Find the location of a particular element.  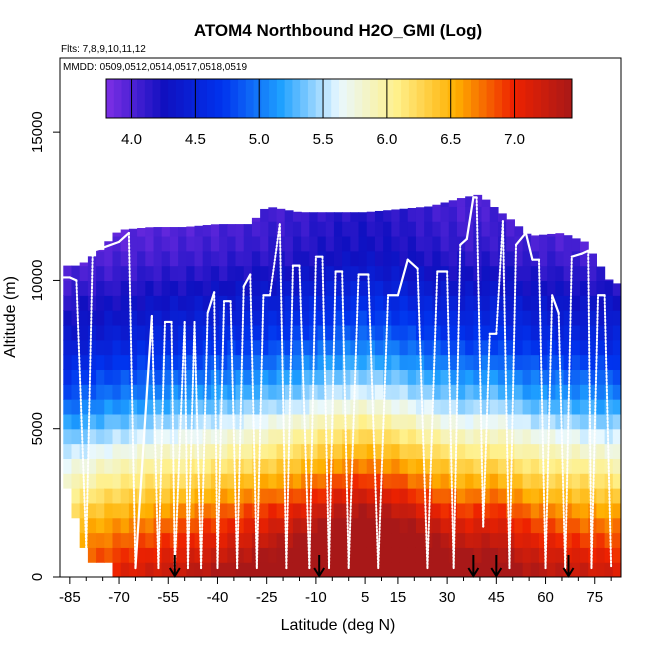

y-tick-label: 10000 is located at coordinates (37, 281).